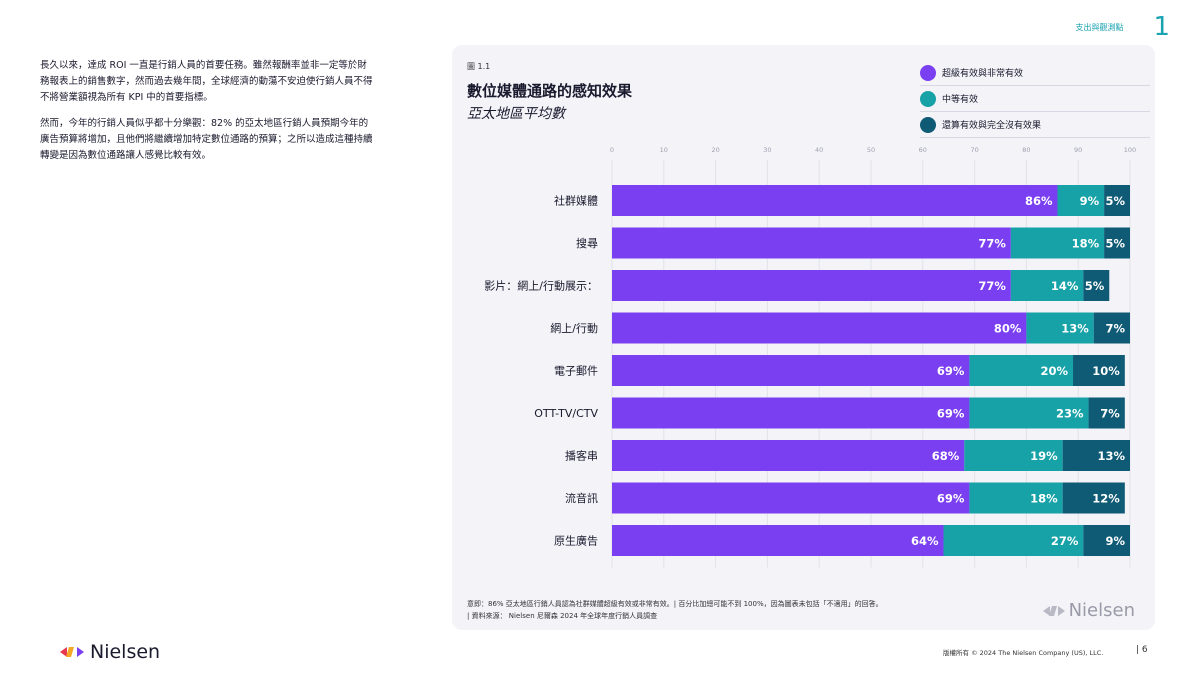  I want to click on data-label: 64%, so click(925, 541).